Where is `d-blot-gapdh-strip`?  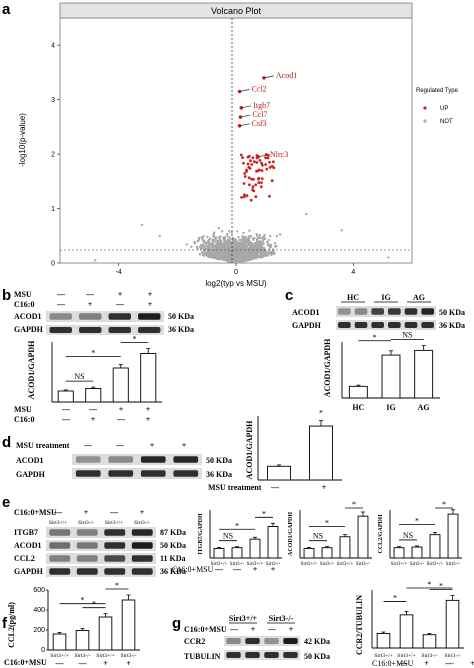 d-blot-gapdh-strip is located at coordinates (137, 473).